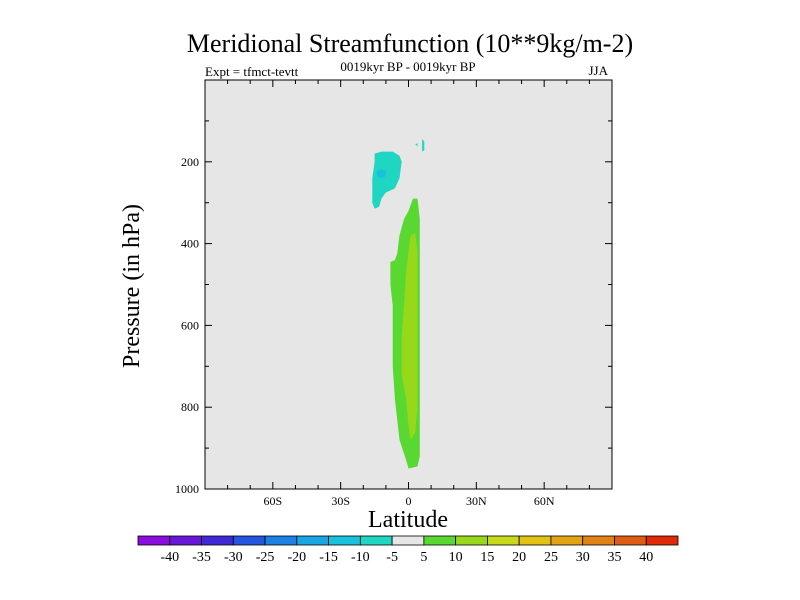 The height and width of the screenshot is (600, 800). What do you see at coordinates (614, 557) in the screenshot?
I see `colorbar-label: 35` at bounding box center [614, 557].